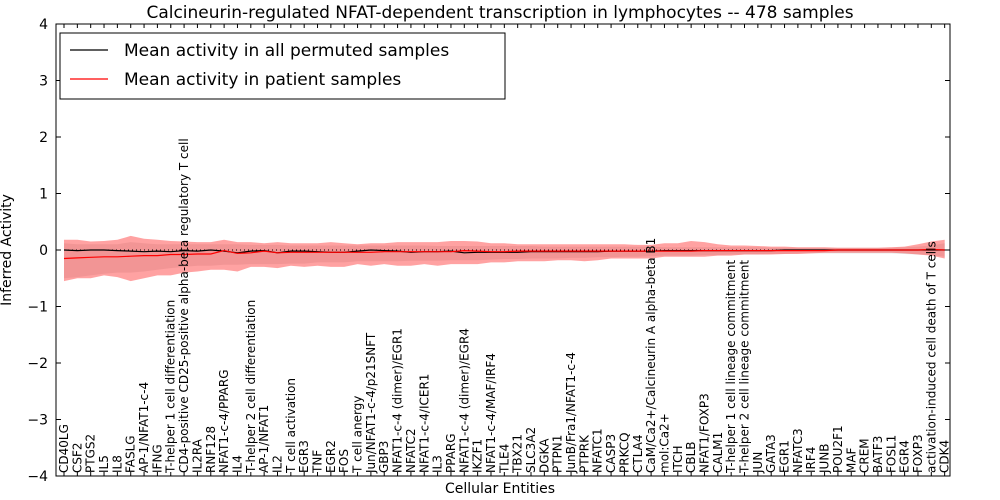 This screenshot has width=1000, height=500. Describe the element at coordinates (638, 453) in the screenshot. I see `x-tick-label: CTLA4` at that location.